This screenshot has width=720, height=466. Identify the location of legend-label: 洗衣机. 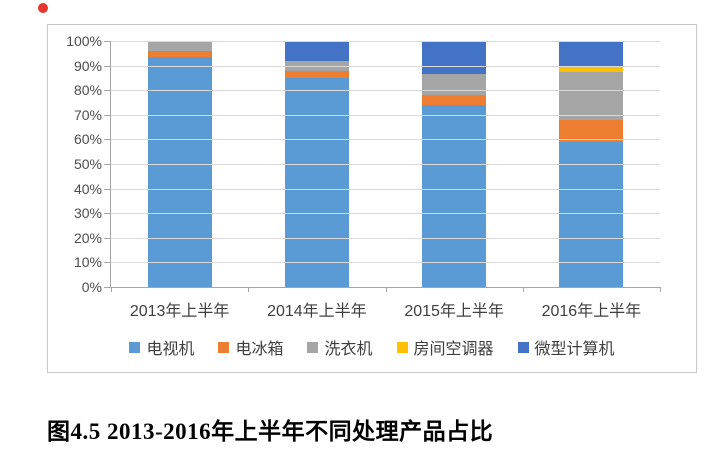
(348, 349).